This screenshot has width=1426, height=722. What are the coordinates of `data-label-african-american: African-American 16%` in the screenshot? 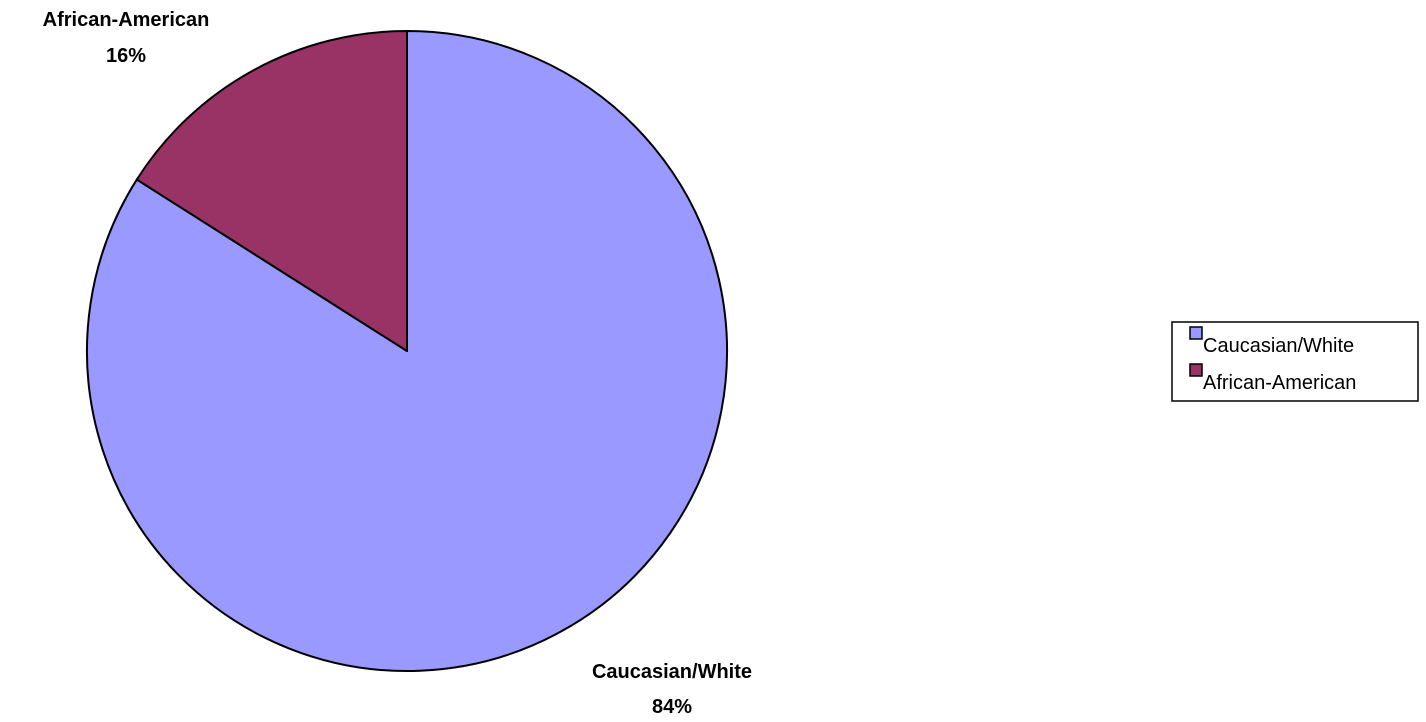 It's located at (126, 38).